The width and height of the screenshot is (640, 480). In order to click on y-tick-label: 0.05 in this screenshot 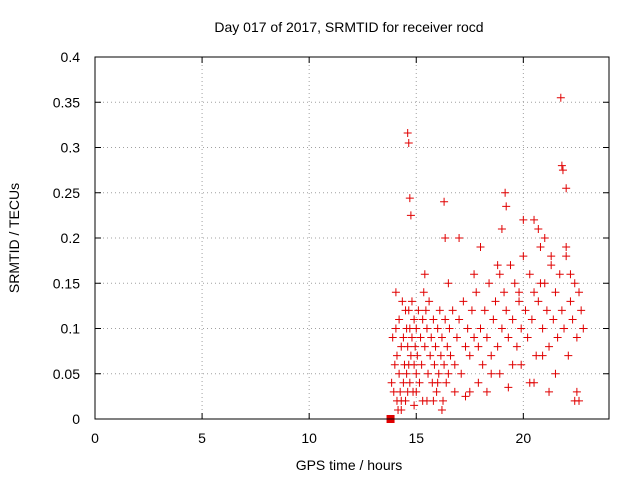, I will do `click(66, 374)`.